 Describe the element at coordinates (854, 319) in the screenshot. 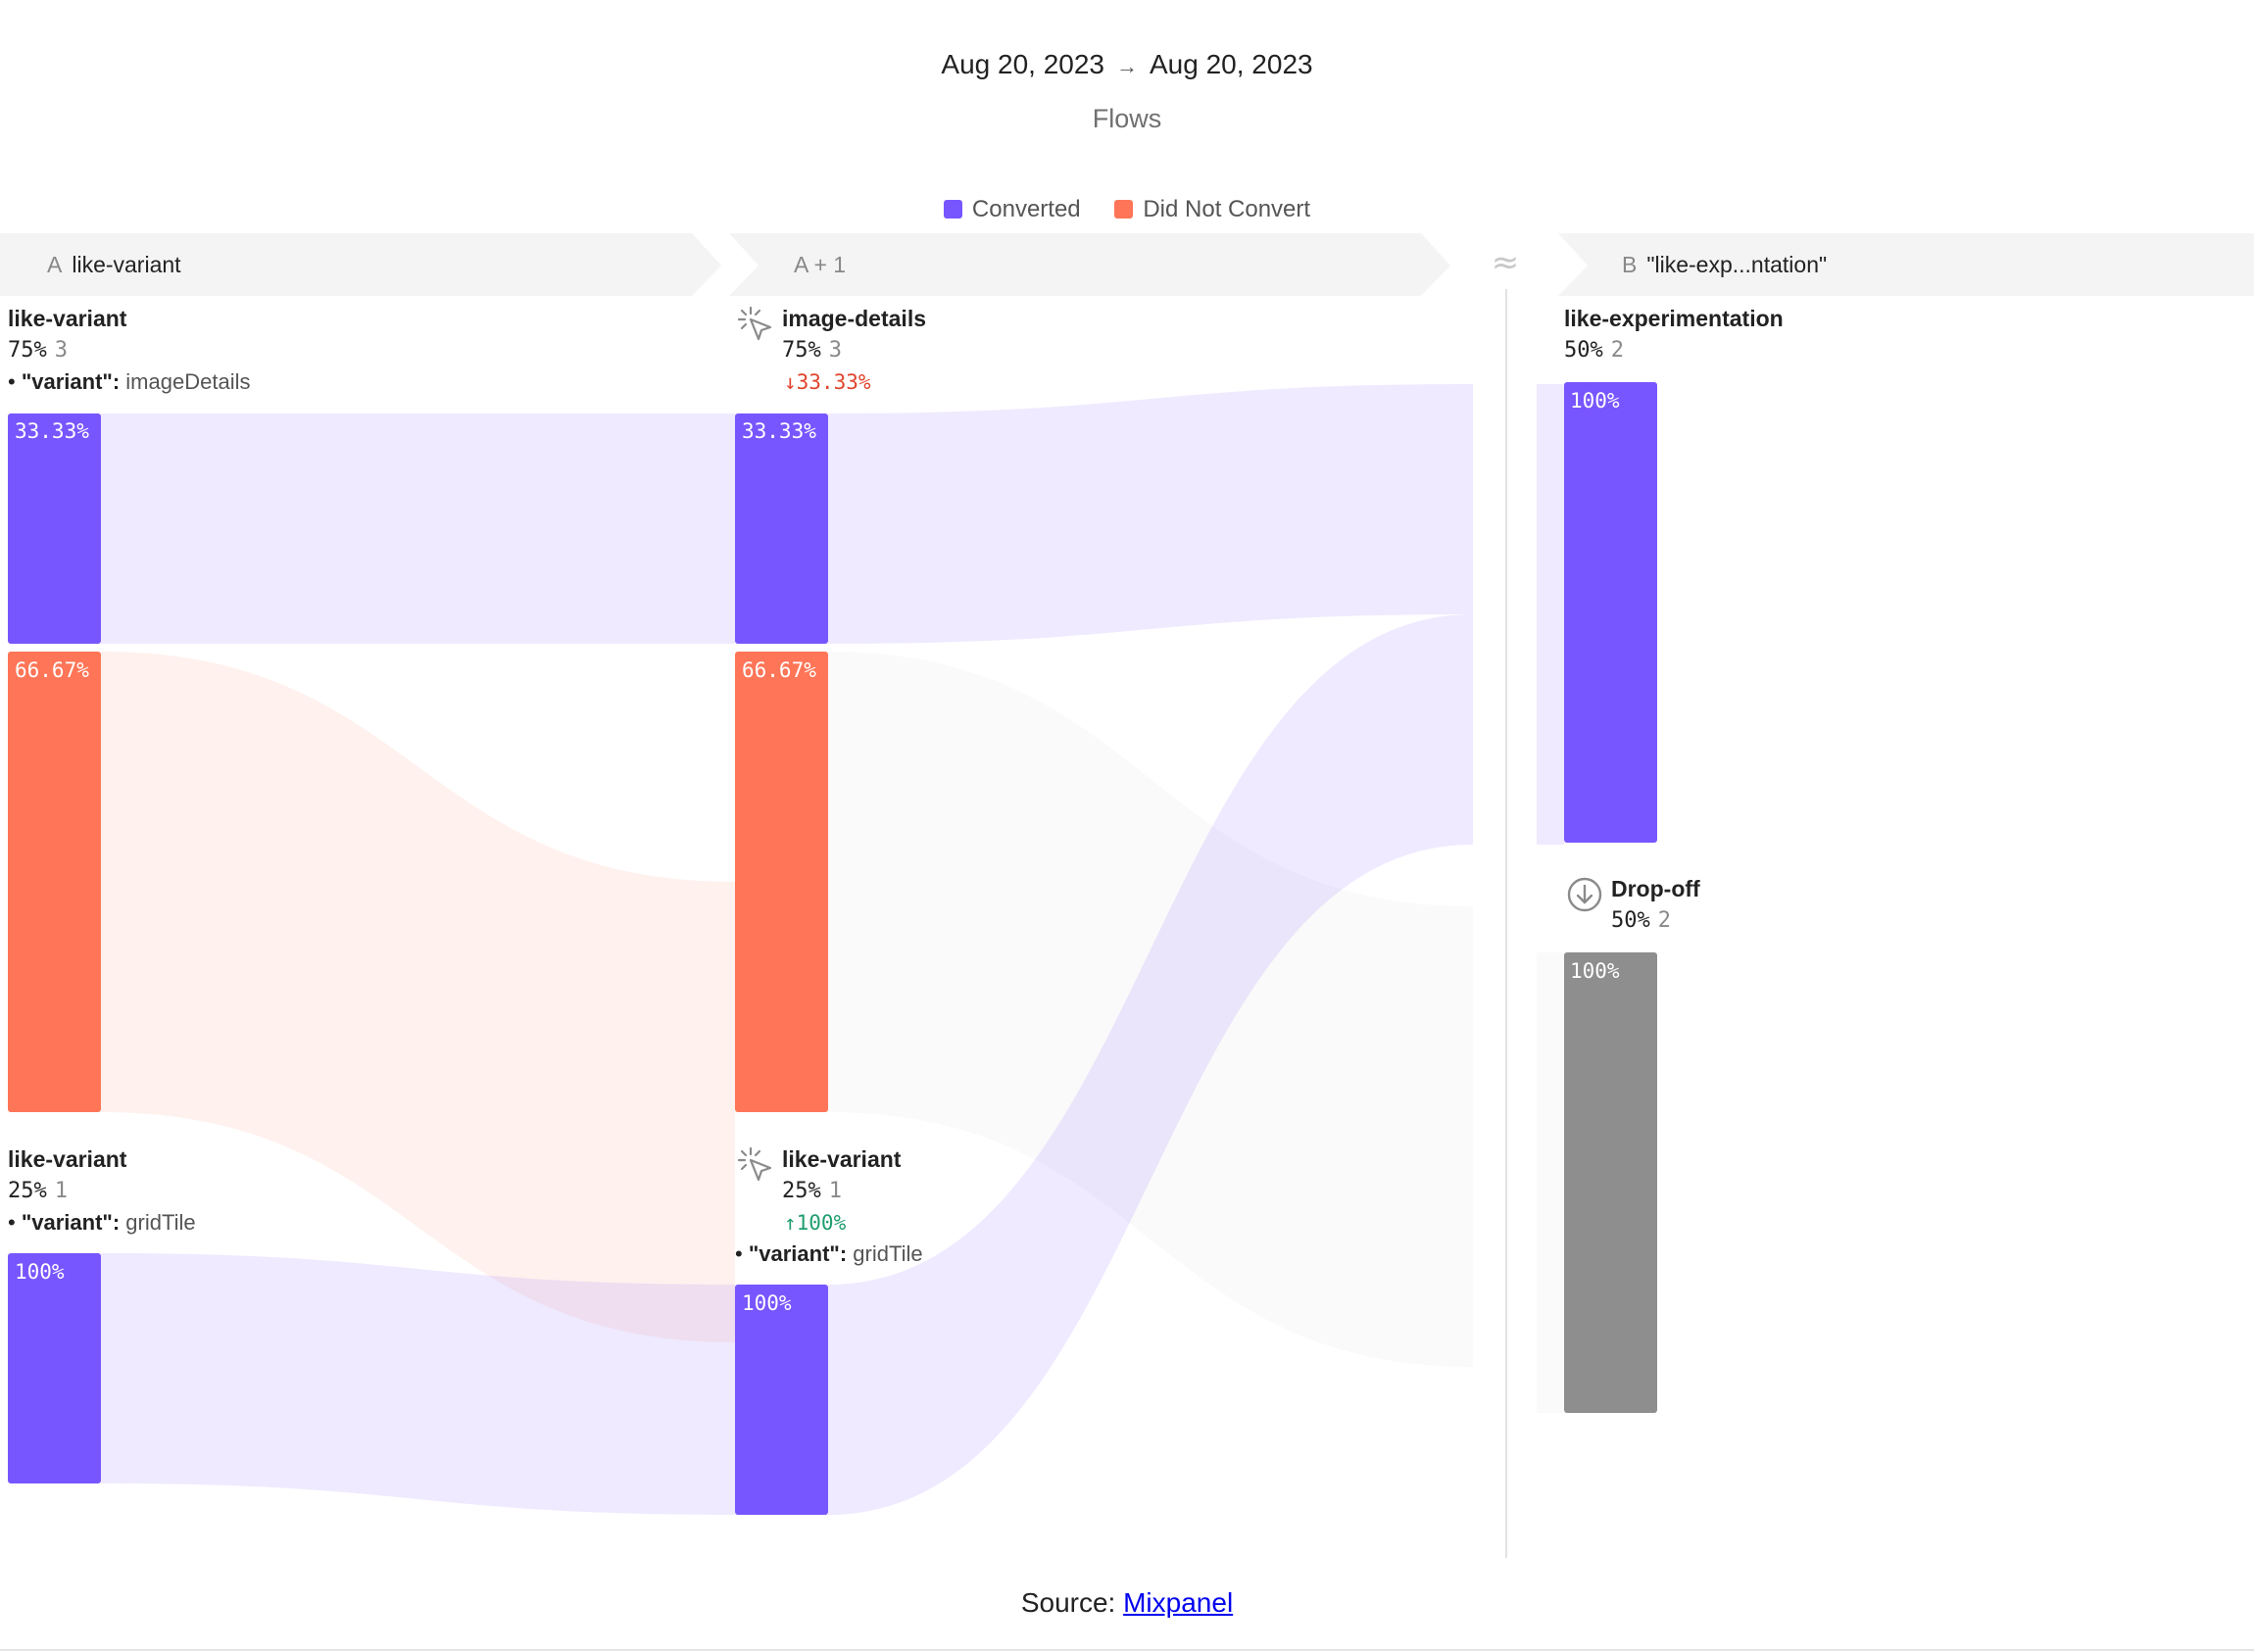

I see `node-title: image-details` at that location.